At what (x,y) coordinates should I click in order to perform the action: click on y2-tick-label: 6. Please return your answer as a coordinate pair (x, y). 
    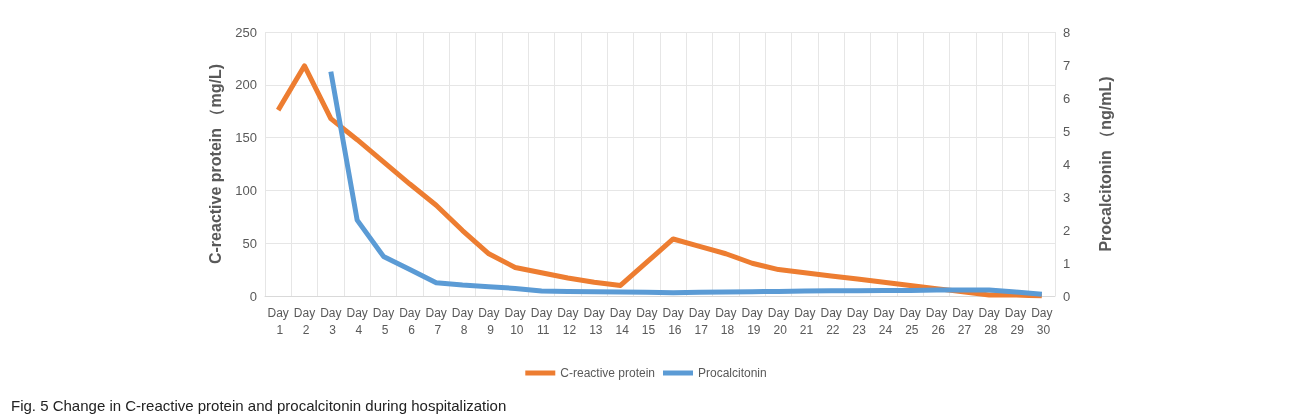
    Looking at the image, I should click on (1067, 98).